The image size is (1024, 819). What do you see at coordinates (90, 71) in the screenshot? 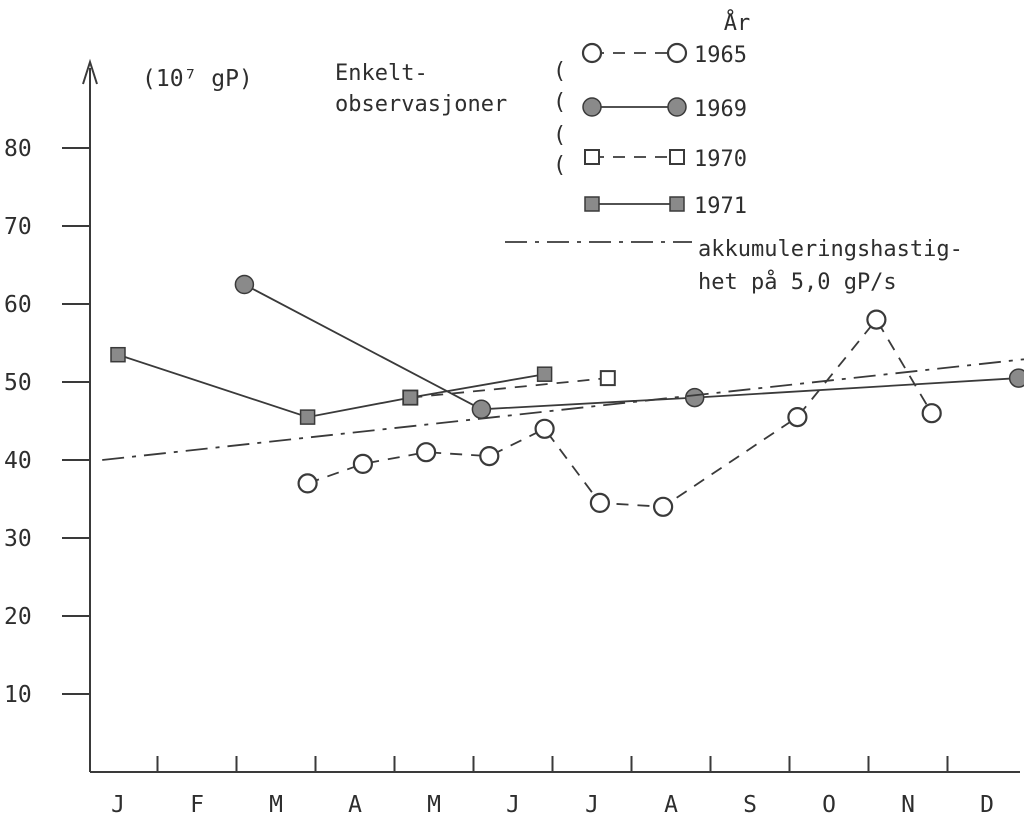
I see `y-axis-arrow-icon` at bounding box center [90, 71].